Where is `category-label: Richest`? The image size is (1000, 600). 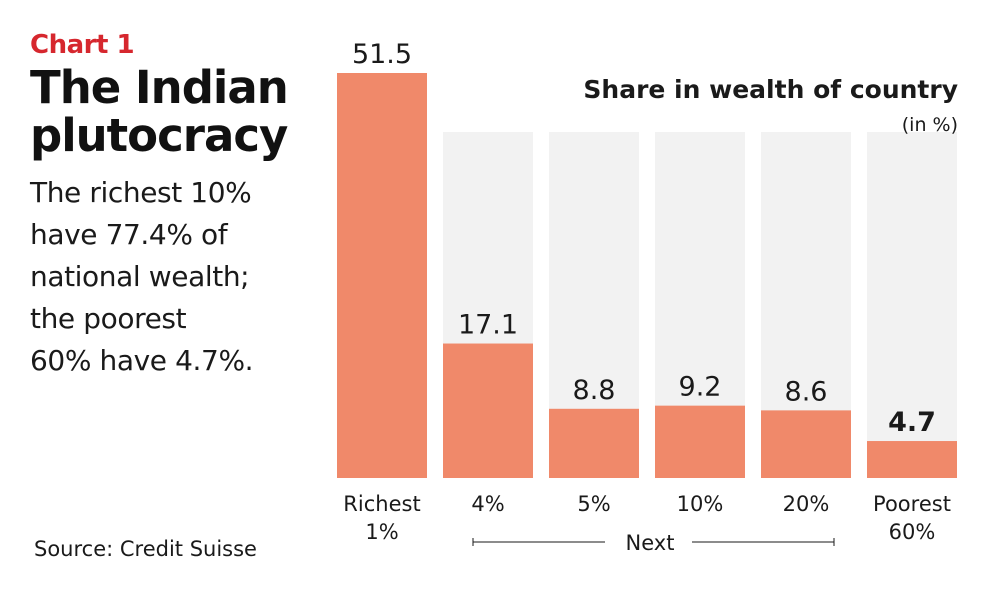
category-label: Richest is located at coordinates (381, 504).